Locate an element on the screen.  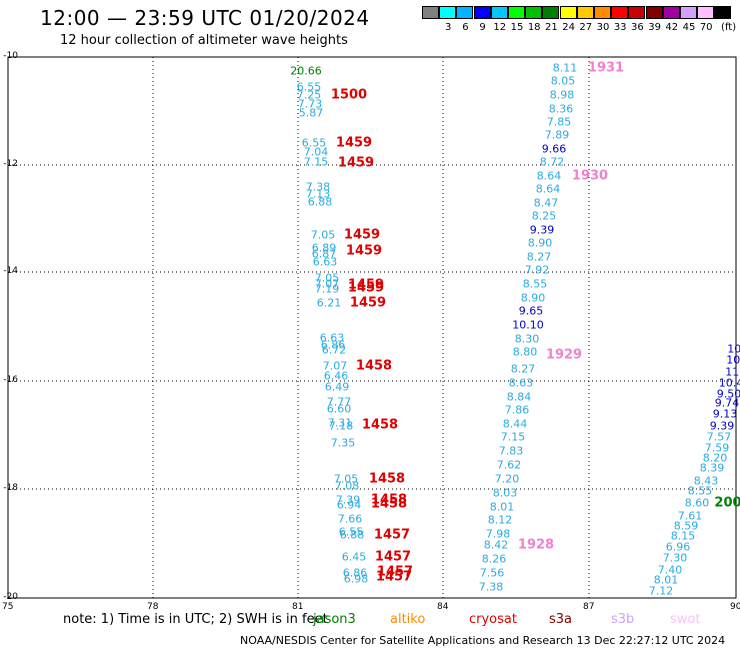
wave-height-value: 7.18 is located at coordinates (341, 426).